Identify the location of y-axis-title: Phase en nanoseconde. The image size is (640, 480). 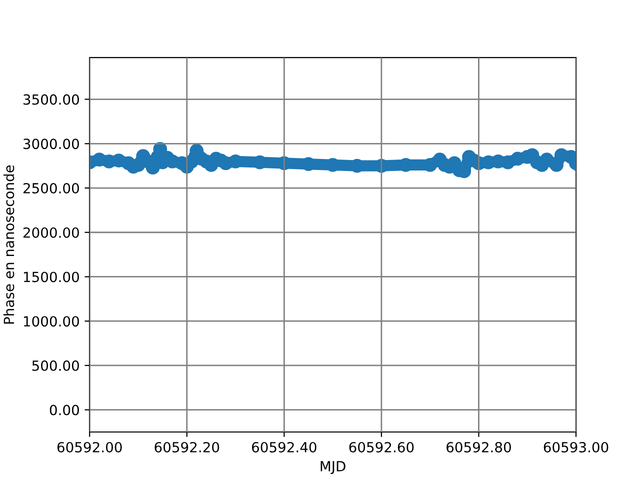
(8, 244).